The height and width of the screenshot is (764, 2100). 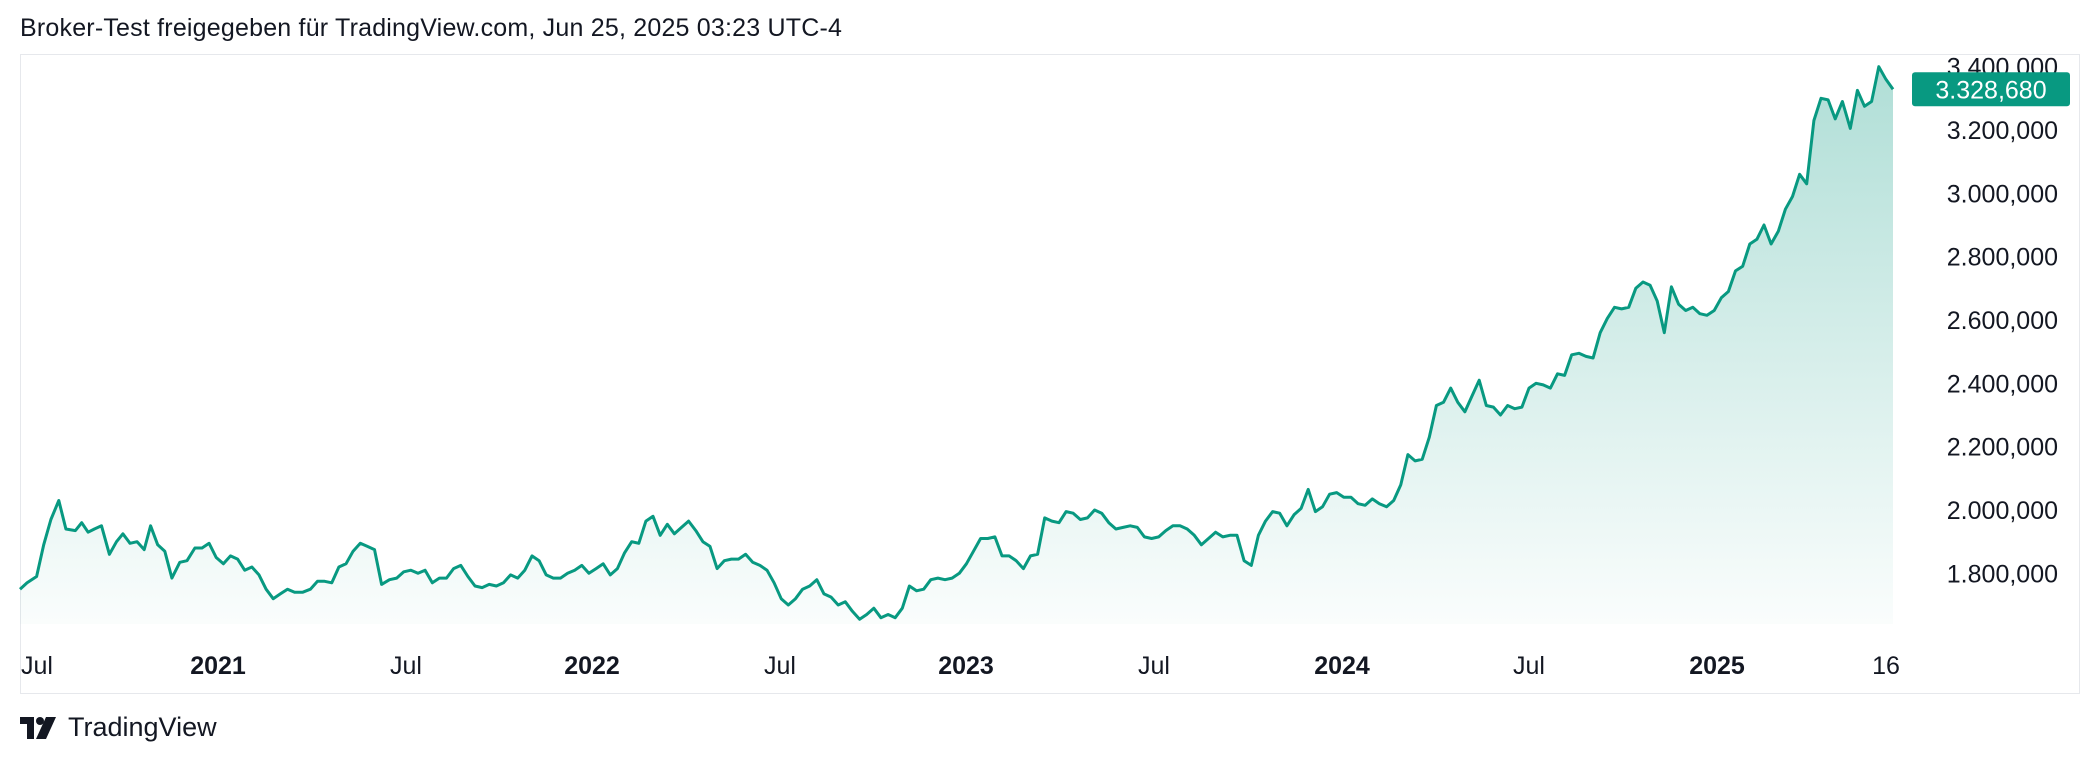 I want to click on x-tick-label: 2023, so click(x=966, y=666).